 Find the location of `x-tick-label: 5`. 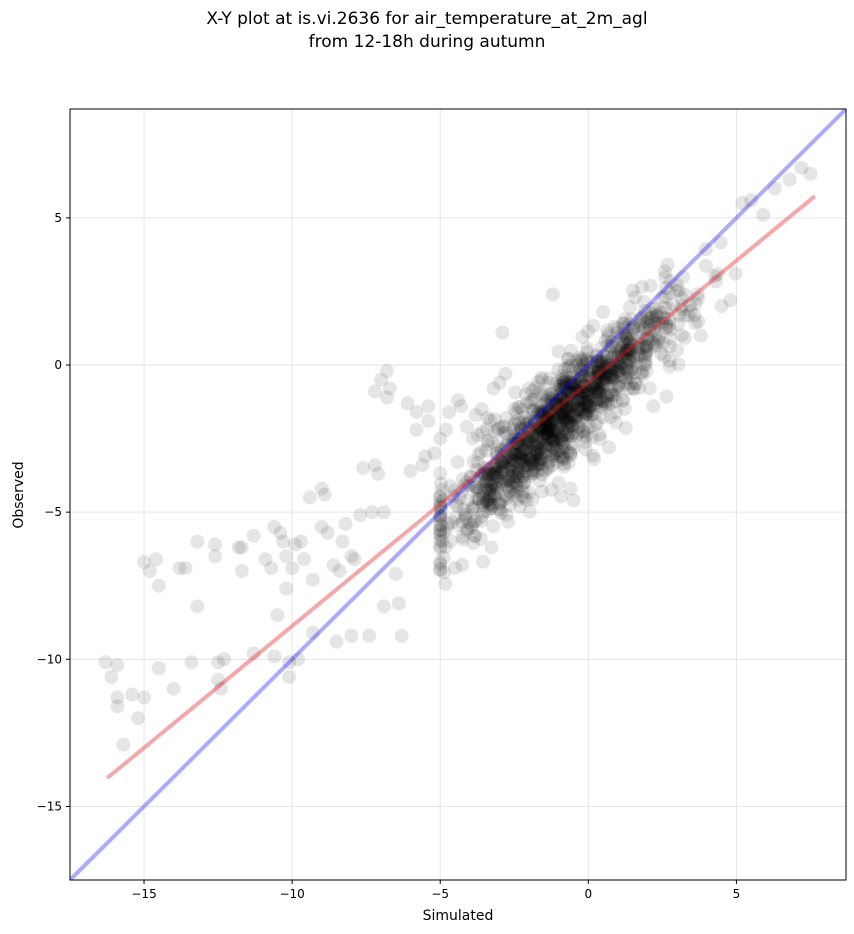

x-tick-label: 5 is located at coordinates (737, 894).